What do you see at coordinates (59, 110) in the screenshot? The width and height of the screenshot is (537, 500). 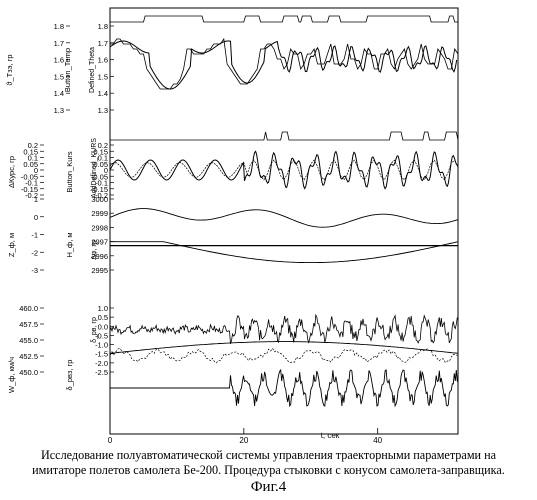 I see `left-tick-label: 1.3` at bounding box center [59, 110].